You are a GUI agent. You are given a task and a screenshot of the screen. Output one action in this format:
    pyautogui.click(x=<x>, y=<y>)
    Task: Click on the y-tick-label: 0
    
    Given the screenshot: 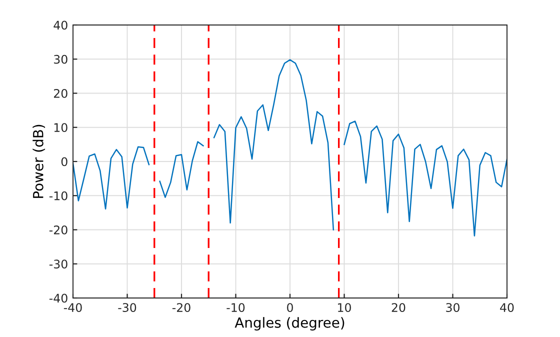 What is the action you would take?
    pyautogui.click(x=64, y=161)
    